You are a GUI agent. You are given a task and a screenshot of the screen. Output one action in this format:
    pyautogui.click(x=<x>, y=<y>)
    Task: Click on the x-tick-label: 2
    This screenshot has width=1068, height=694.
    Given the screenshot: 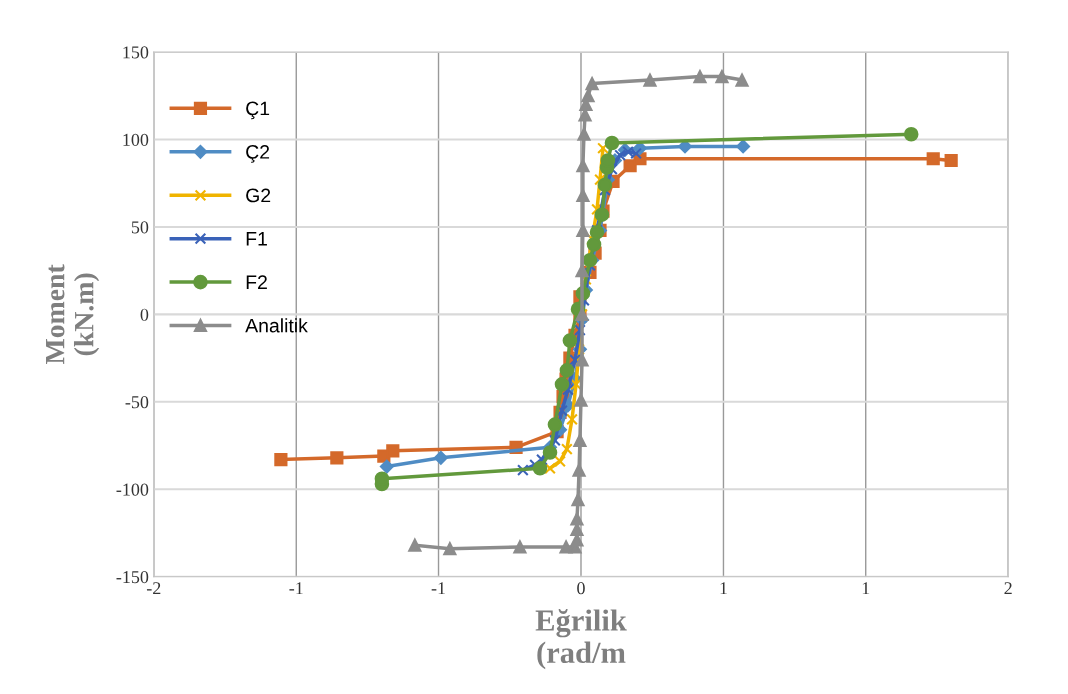 What is the action you would take?
    pyautogui.click(x=1008, y=588)
    